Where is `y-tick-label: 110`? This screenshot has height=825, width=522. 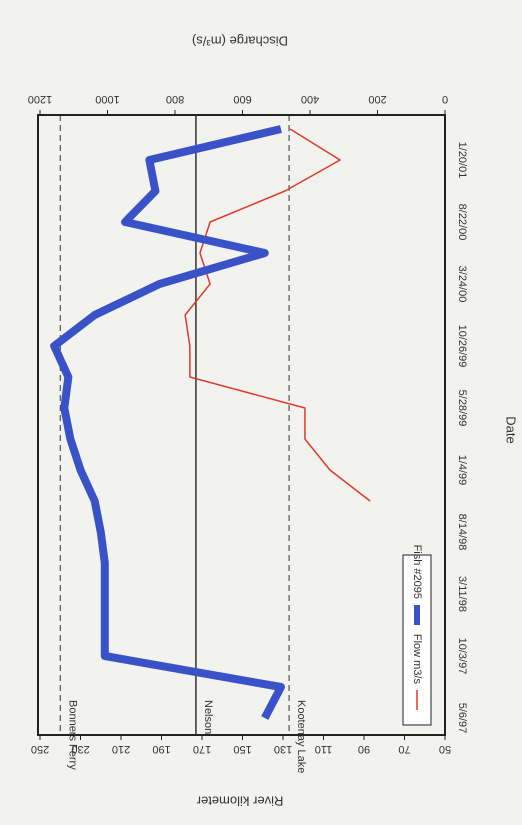
y-tick-label: 110 is located at coordinates (324, 749).